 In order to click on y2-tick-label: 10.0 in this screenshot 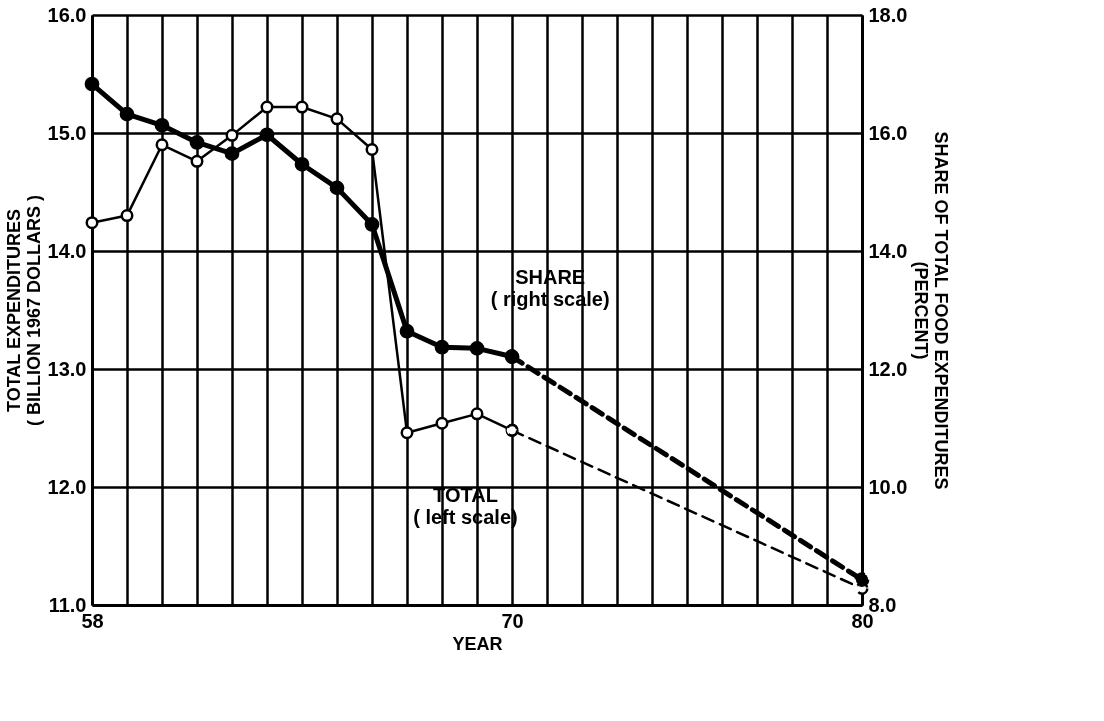, I will do `click(888, 486)`.